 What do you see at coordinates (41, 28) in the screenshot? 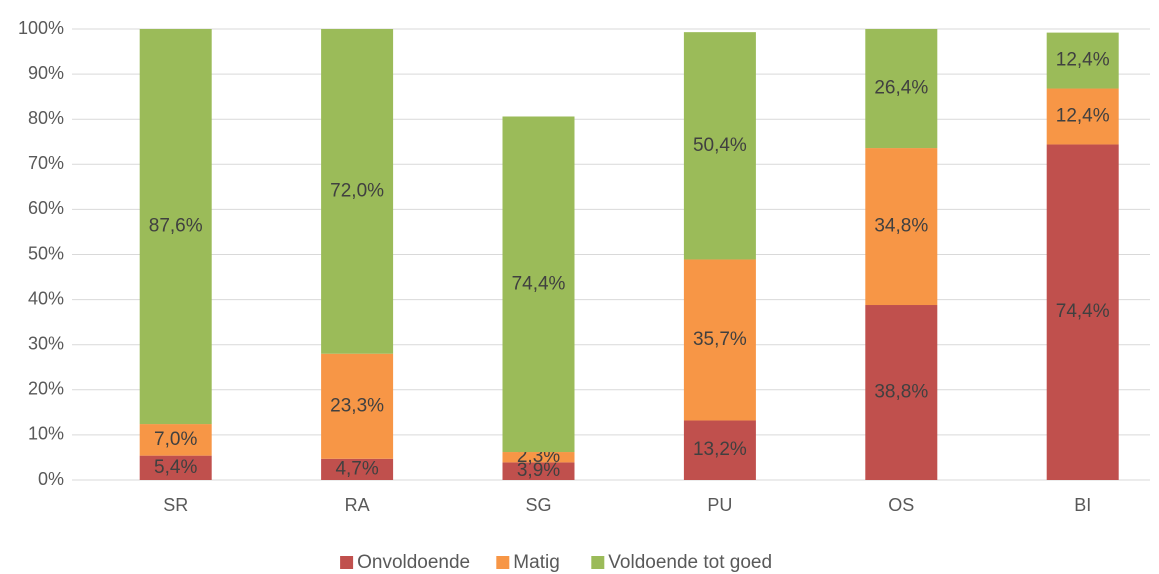
I see `y-tick-label: 100%` at bounding box center [41, 28].